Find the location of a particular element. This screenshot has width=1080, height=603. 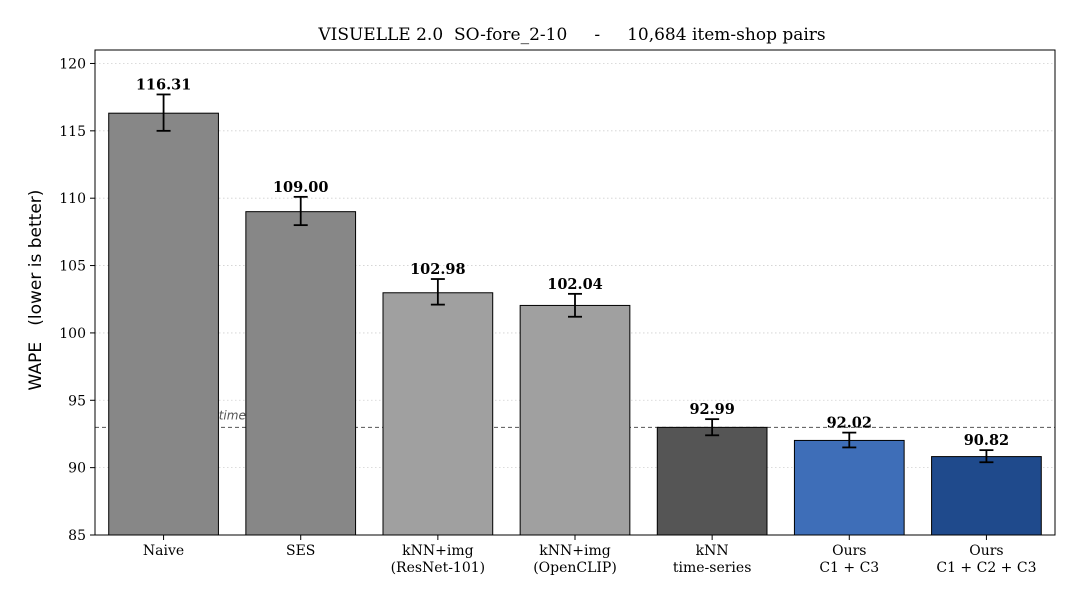

y-tick-label: 95 is located at coordinates (77, 401).